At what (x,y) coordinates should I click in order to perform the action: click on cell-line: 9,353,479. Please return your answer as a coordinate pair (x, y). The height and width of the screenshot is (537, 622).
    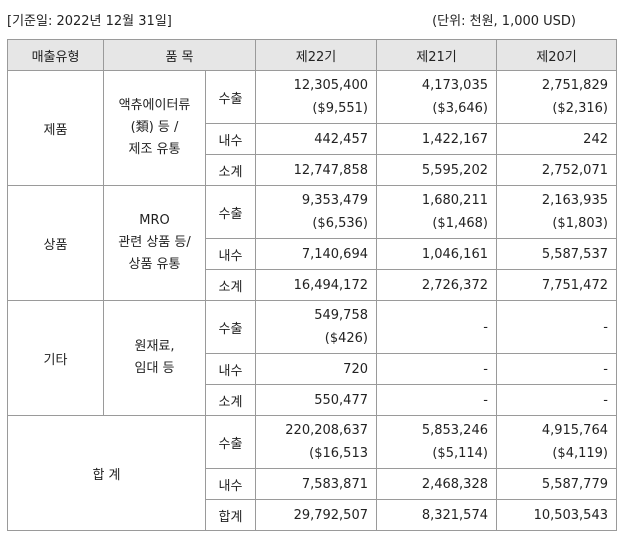
    Looking at the image, I should click on (334, 200).